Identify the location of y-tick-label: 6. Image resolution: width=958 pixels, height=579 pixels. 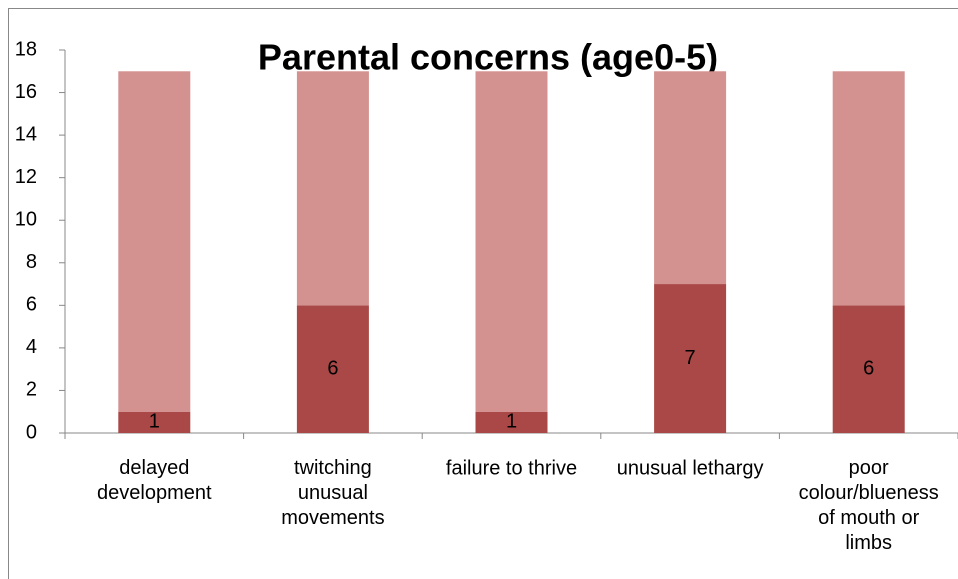
(31, 305).